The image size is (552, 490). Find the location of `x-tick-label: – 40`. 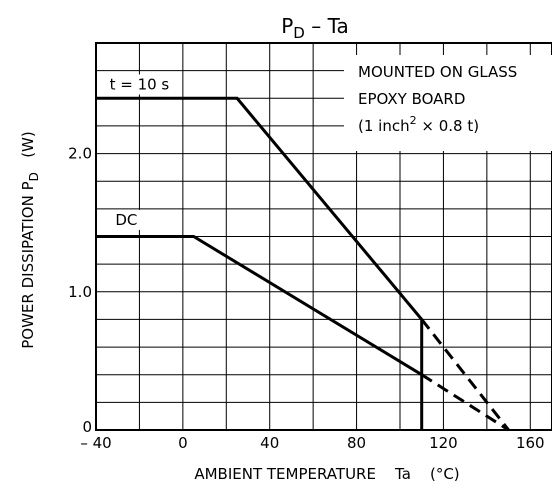

x-tick-label: – 40 is located at coordinates (95, 443).